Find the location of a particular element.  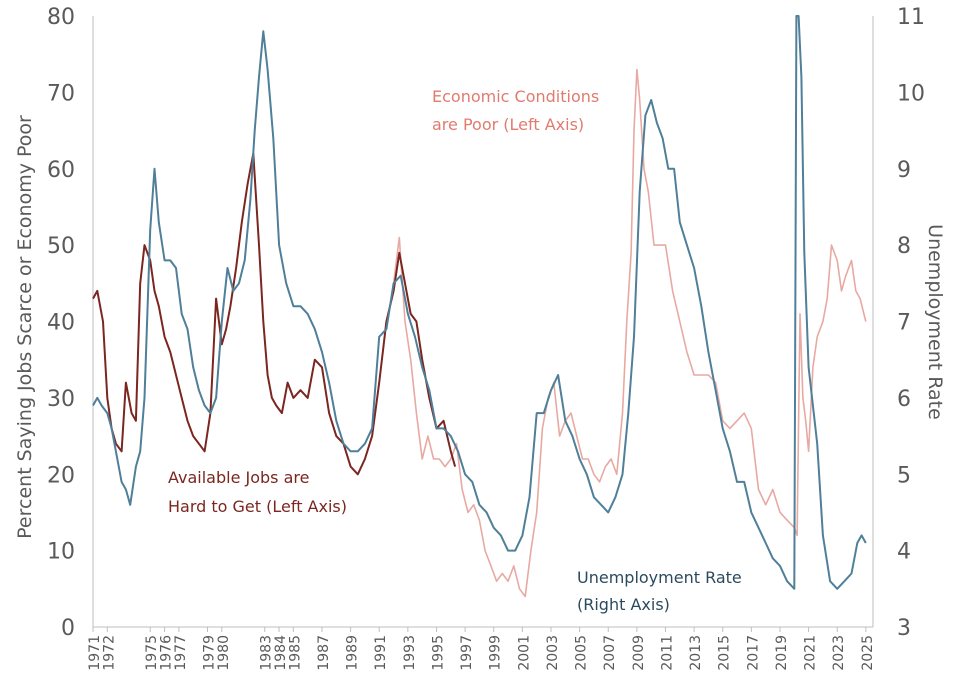

annotation-unemp: Unemployment Rate (Right Axis) is located at coordinates (659, 591).